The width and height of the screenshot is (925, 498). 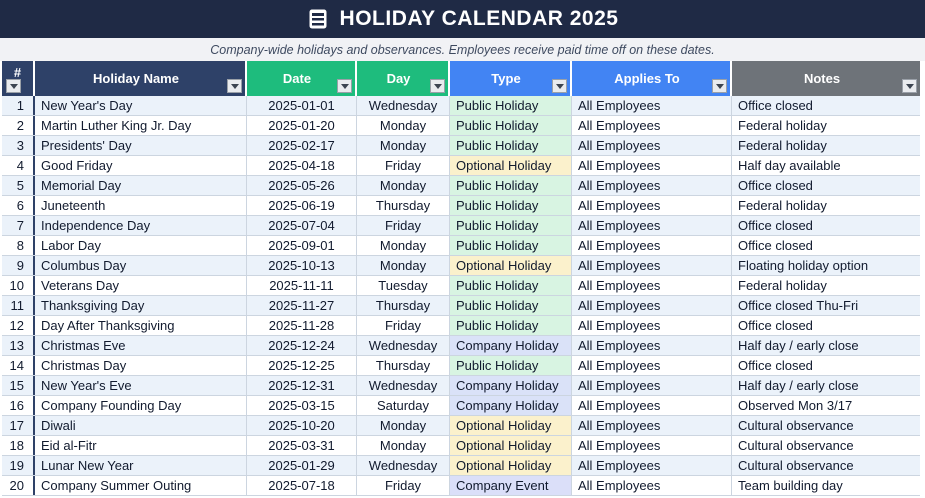 What do you see at coordinates (18, 105) in the screenshot?
I see `cell-num: 1` at bounding box center [18, 105].